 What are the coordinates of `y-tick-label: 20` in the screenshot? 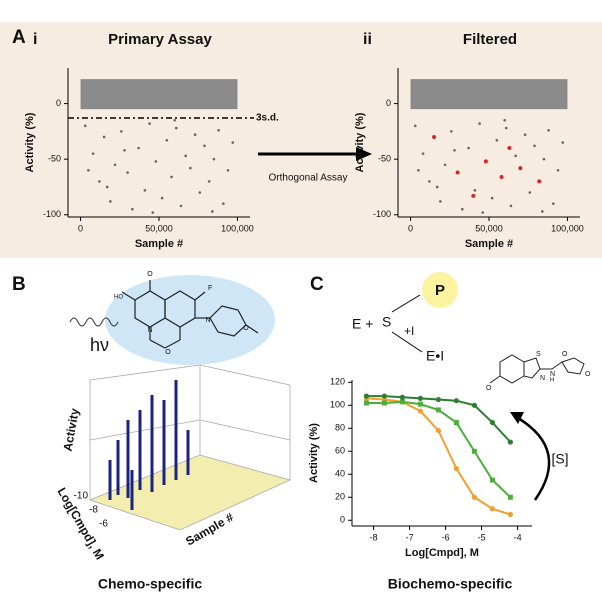 It's located at (340, 497).